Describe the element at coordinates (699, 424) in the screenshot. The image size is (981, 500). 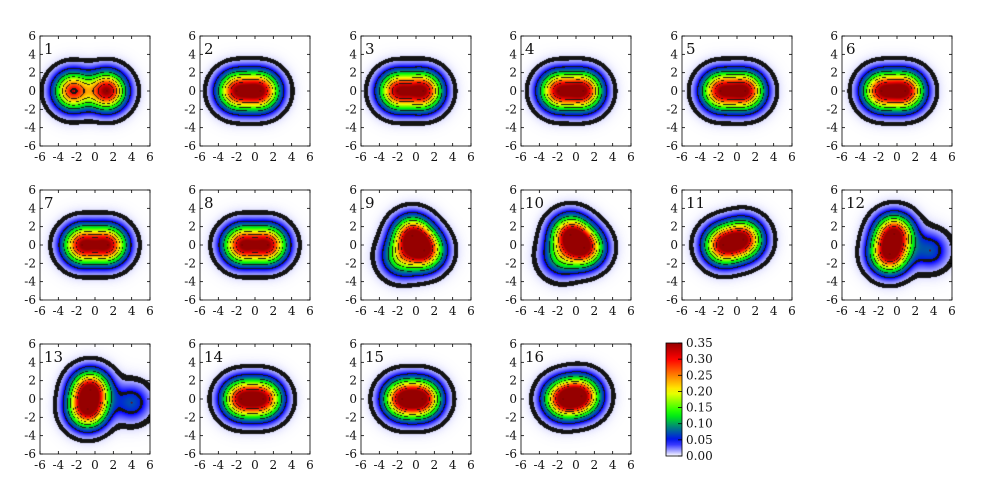
I see `colorbar-tick-label: 0.10` at that location.